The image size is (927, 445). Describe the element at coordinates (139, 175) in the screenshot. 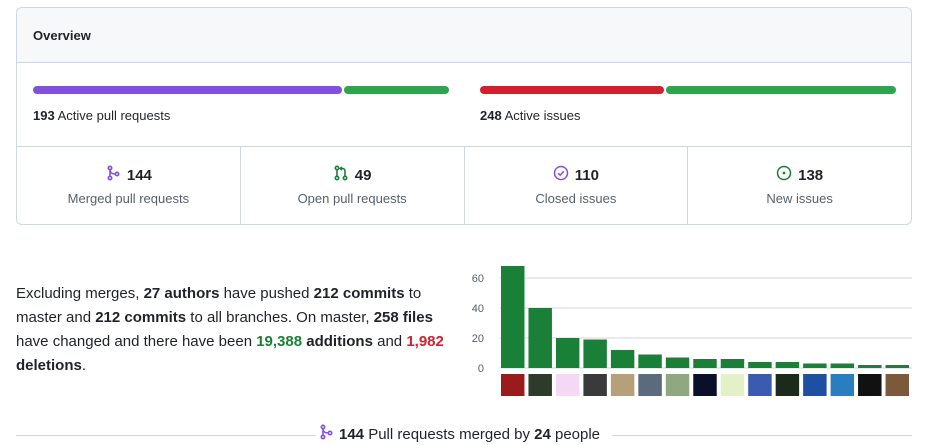

I see `merged-pull-requests-count: 144` at that location.